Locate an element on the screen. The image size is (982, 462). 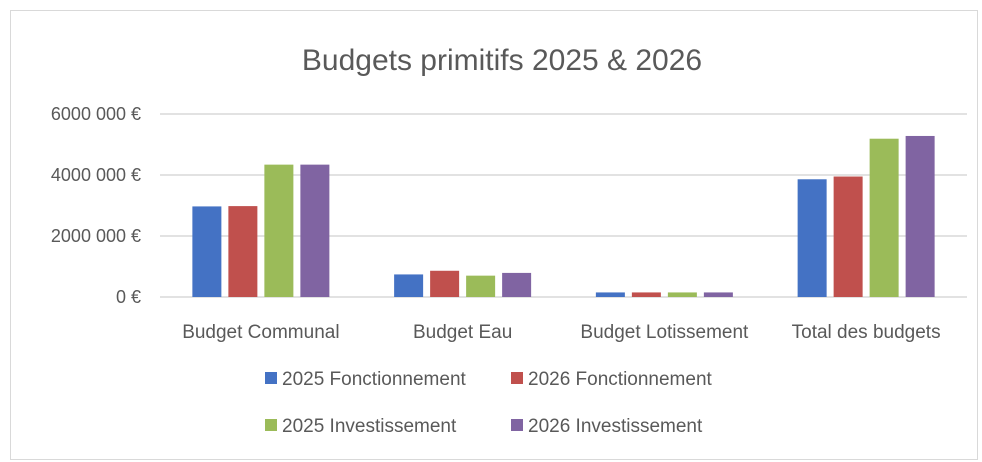
y-tick-label: 4000 000 € is located at coordinates (96, 175).